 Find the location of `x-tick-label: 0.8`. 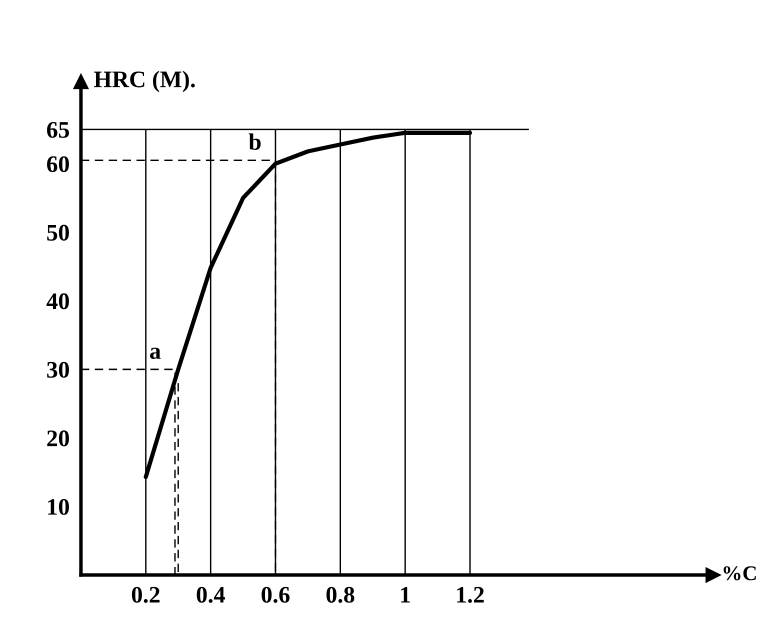

x-tick-label: 0.8 is located at coordinates (340, 594).